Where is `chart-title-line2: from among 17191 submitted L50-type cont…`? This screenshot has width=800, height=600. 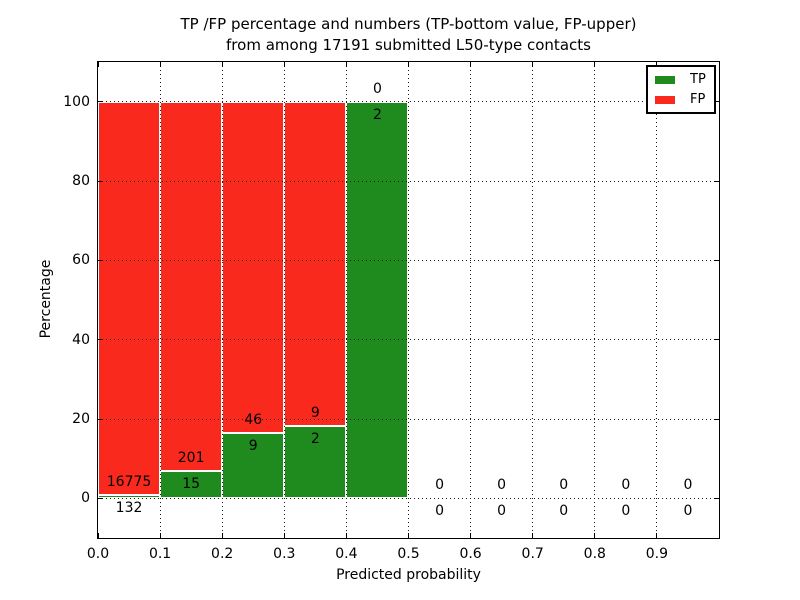
chart-title-line2: from among 17191 submitted L50-type cont… is located at coordinates (408, 45).